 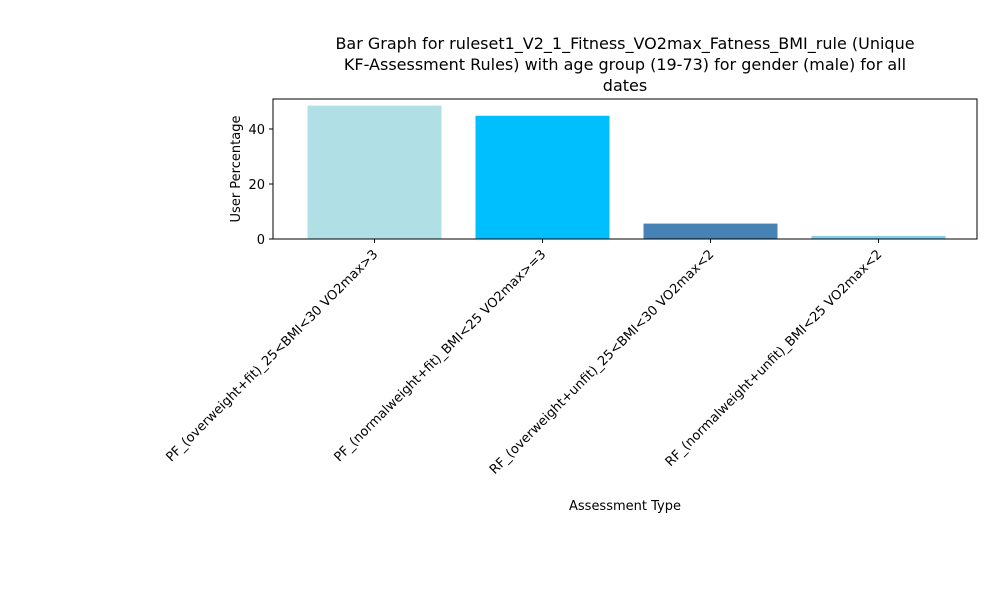 I want to click on y-tick-label-3: 40, so click(x=256, y=130).